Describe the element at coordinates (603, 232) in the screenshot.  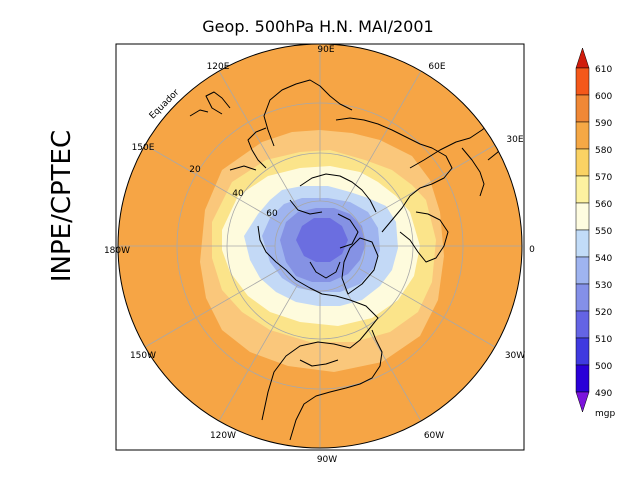
I see `colorbar-tick-label: 550` at that location.